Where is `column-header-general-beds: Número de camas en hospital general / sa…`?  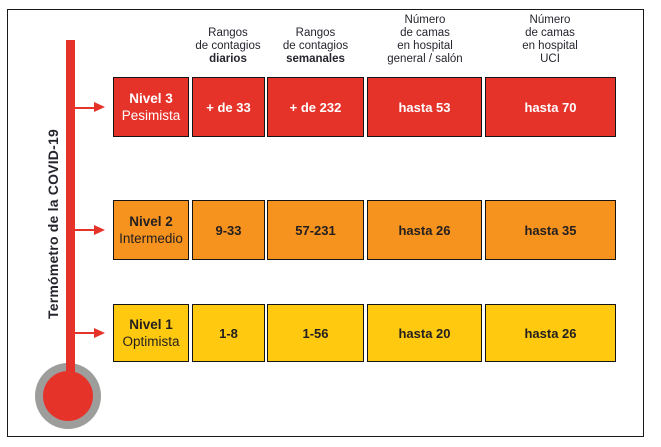 column-header-general-beds: Número de camas en hospital general / sa… is located at coordinates (425, 40).